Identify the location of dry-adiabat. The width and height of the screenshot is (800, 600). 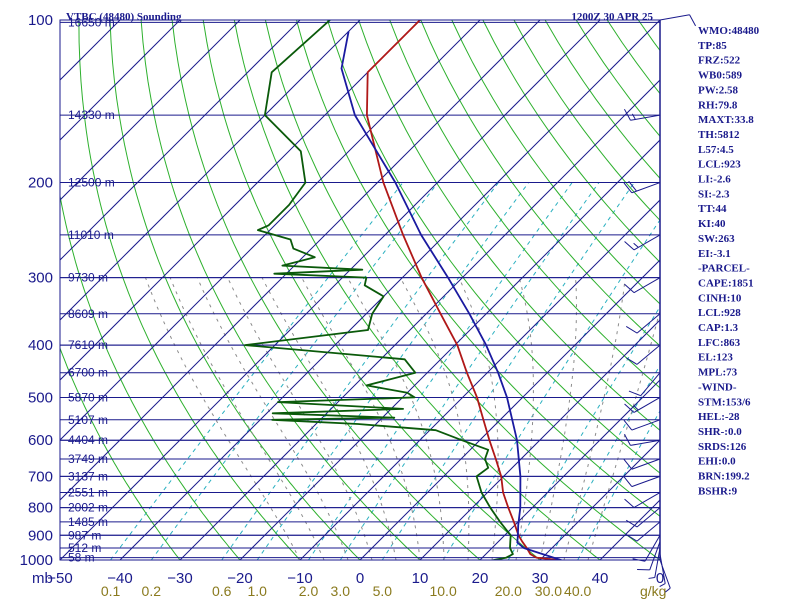
(602, 100).